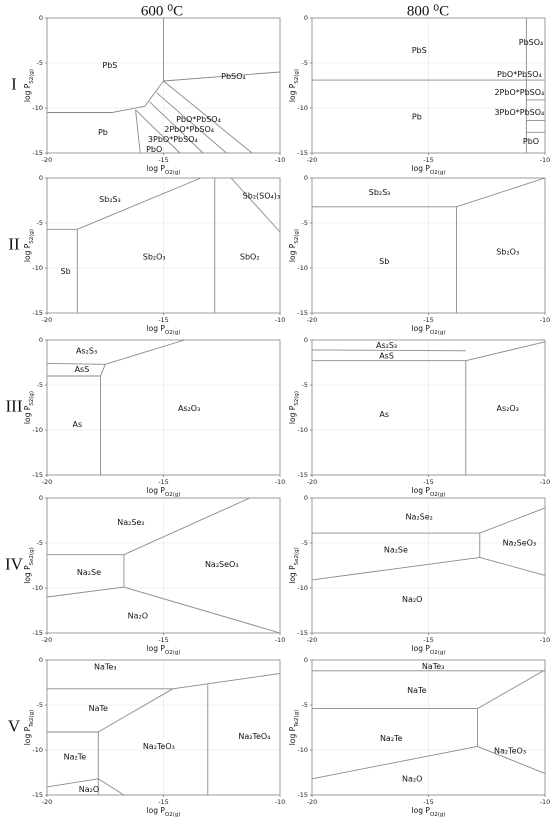  What do you see at coordinates (508, 408) in the screenshot?
I see `region-label: As₂O₃` at bounding box center [508, 408].